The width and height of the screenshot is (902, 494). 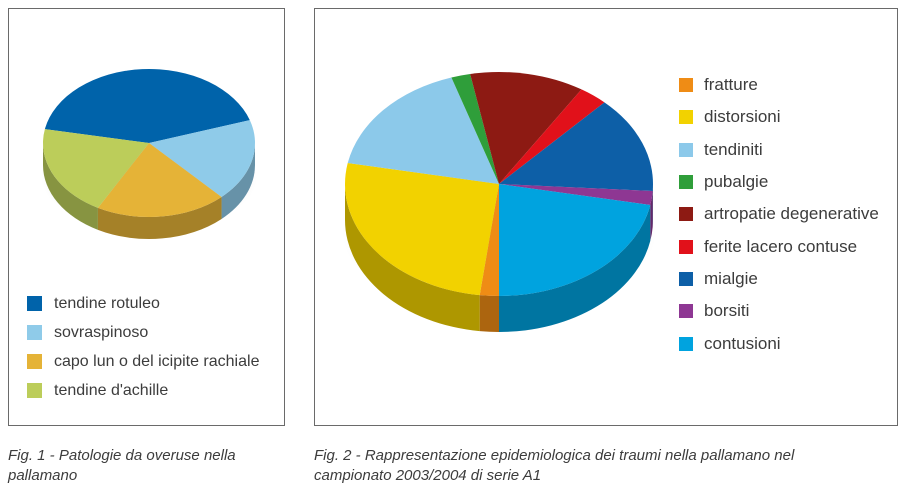 What do you see at coordinates (731, 278) in the screenshot?
I see `legend-label: mialgie` at bounding box center [731, 278].